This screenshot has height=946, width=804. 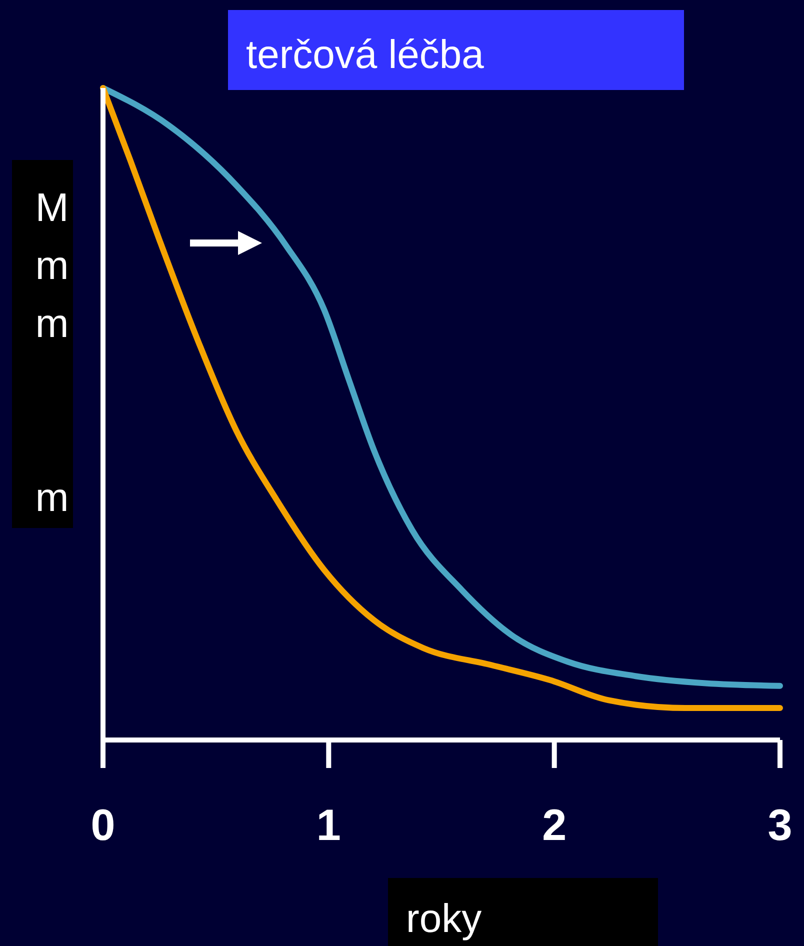 What do you see at coordinates (780, 825) in the screenshot?
I see `x-tick-label: 3` at bounding box center [780, 825].